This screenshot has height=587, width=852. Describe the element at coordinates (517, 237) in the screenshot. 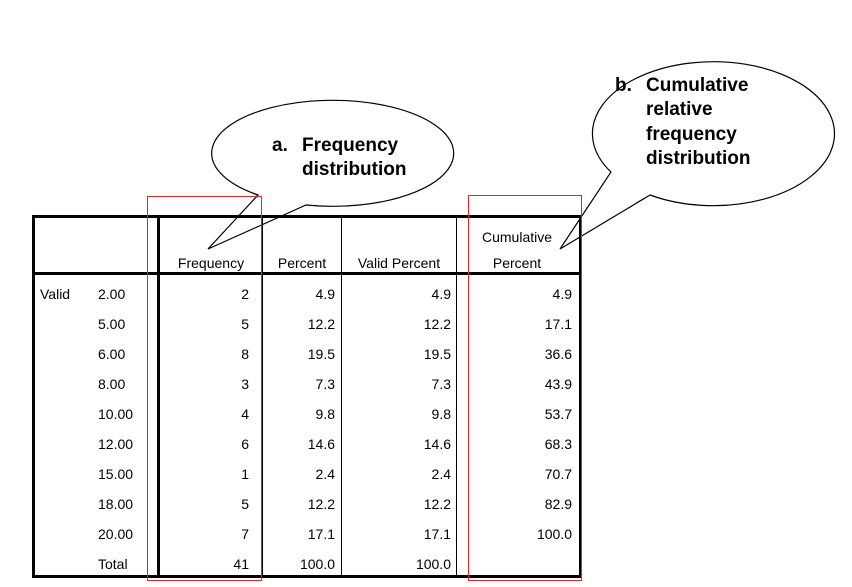

I see `header-cumulative: Cumulative` at that location.